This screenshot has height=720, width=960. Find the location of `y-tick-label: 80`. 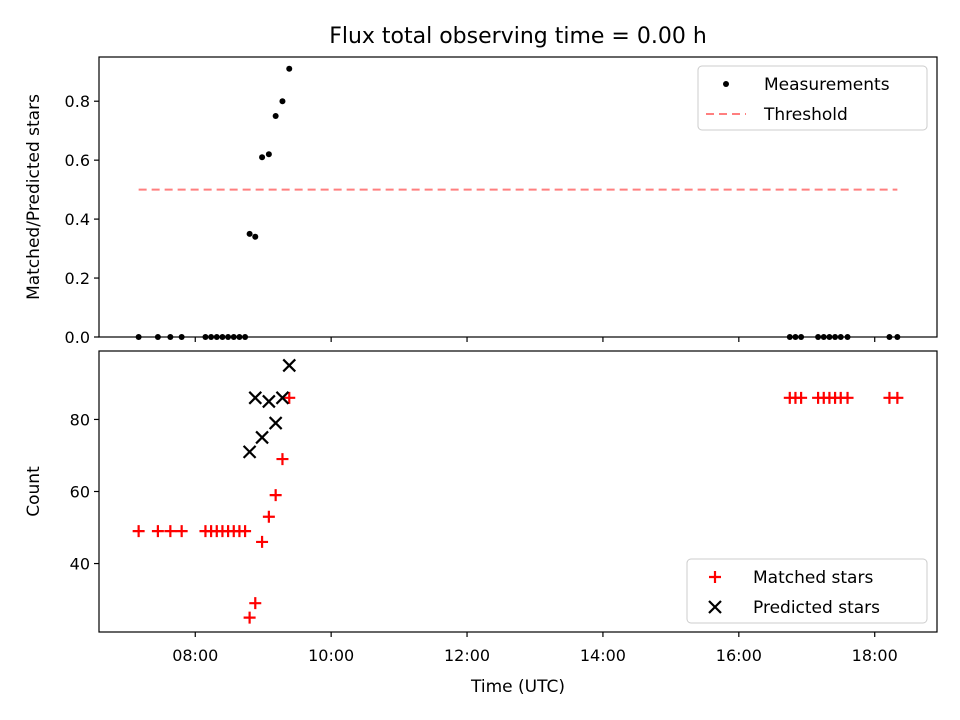

y-tick-label: 80 is located at coordinates (80, 419).